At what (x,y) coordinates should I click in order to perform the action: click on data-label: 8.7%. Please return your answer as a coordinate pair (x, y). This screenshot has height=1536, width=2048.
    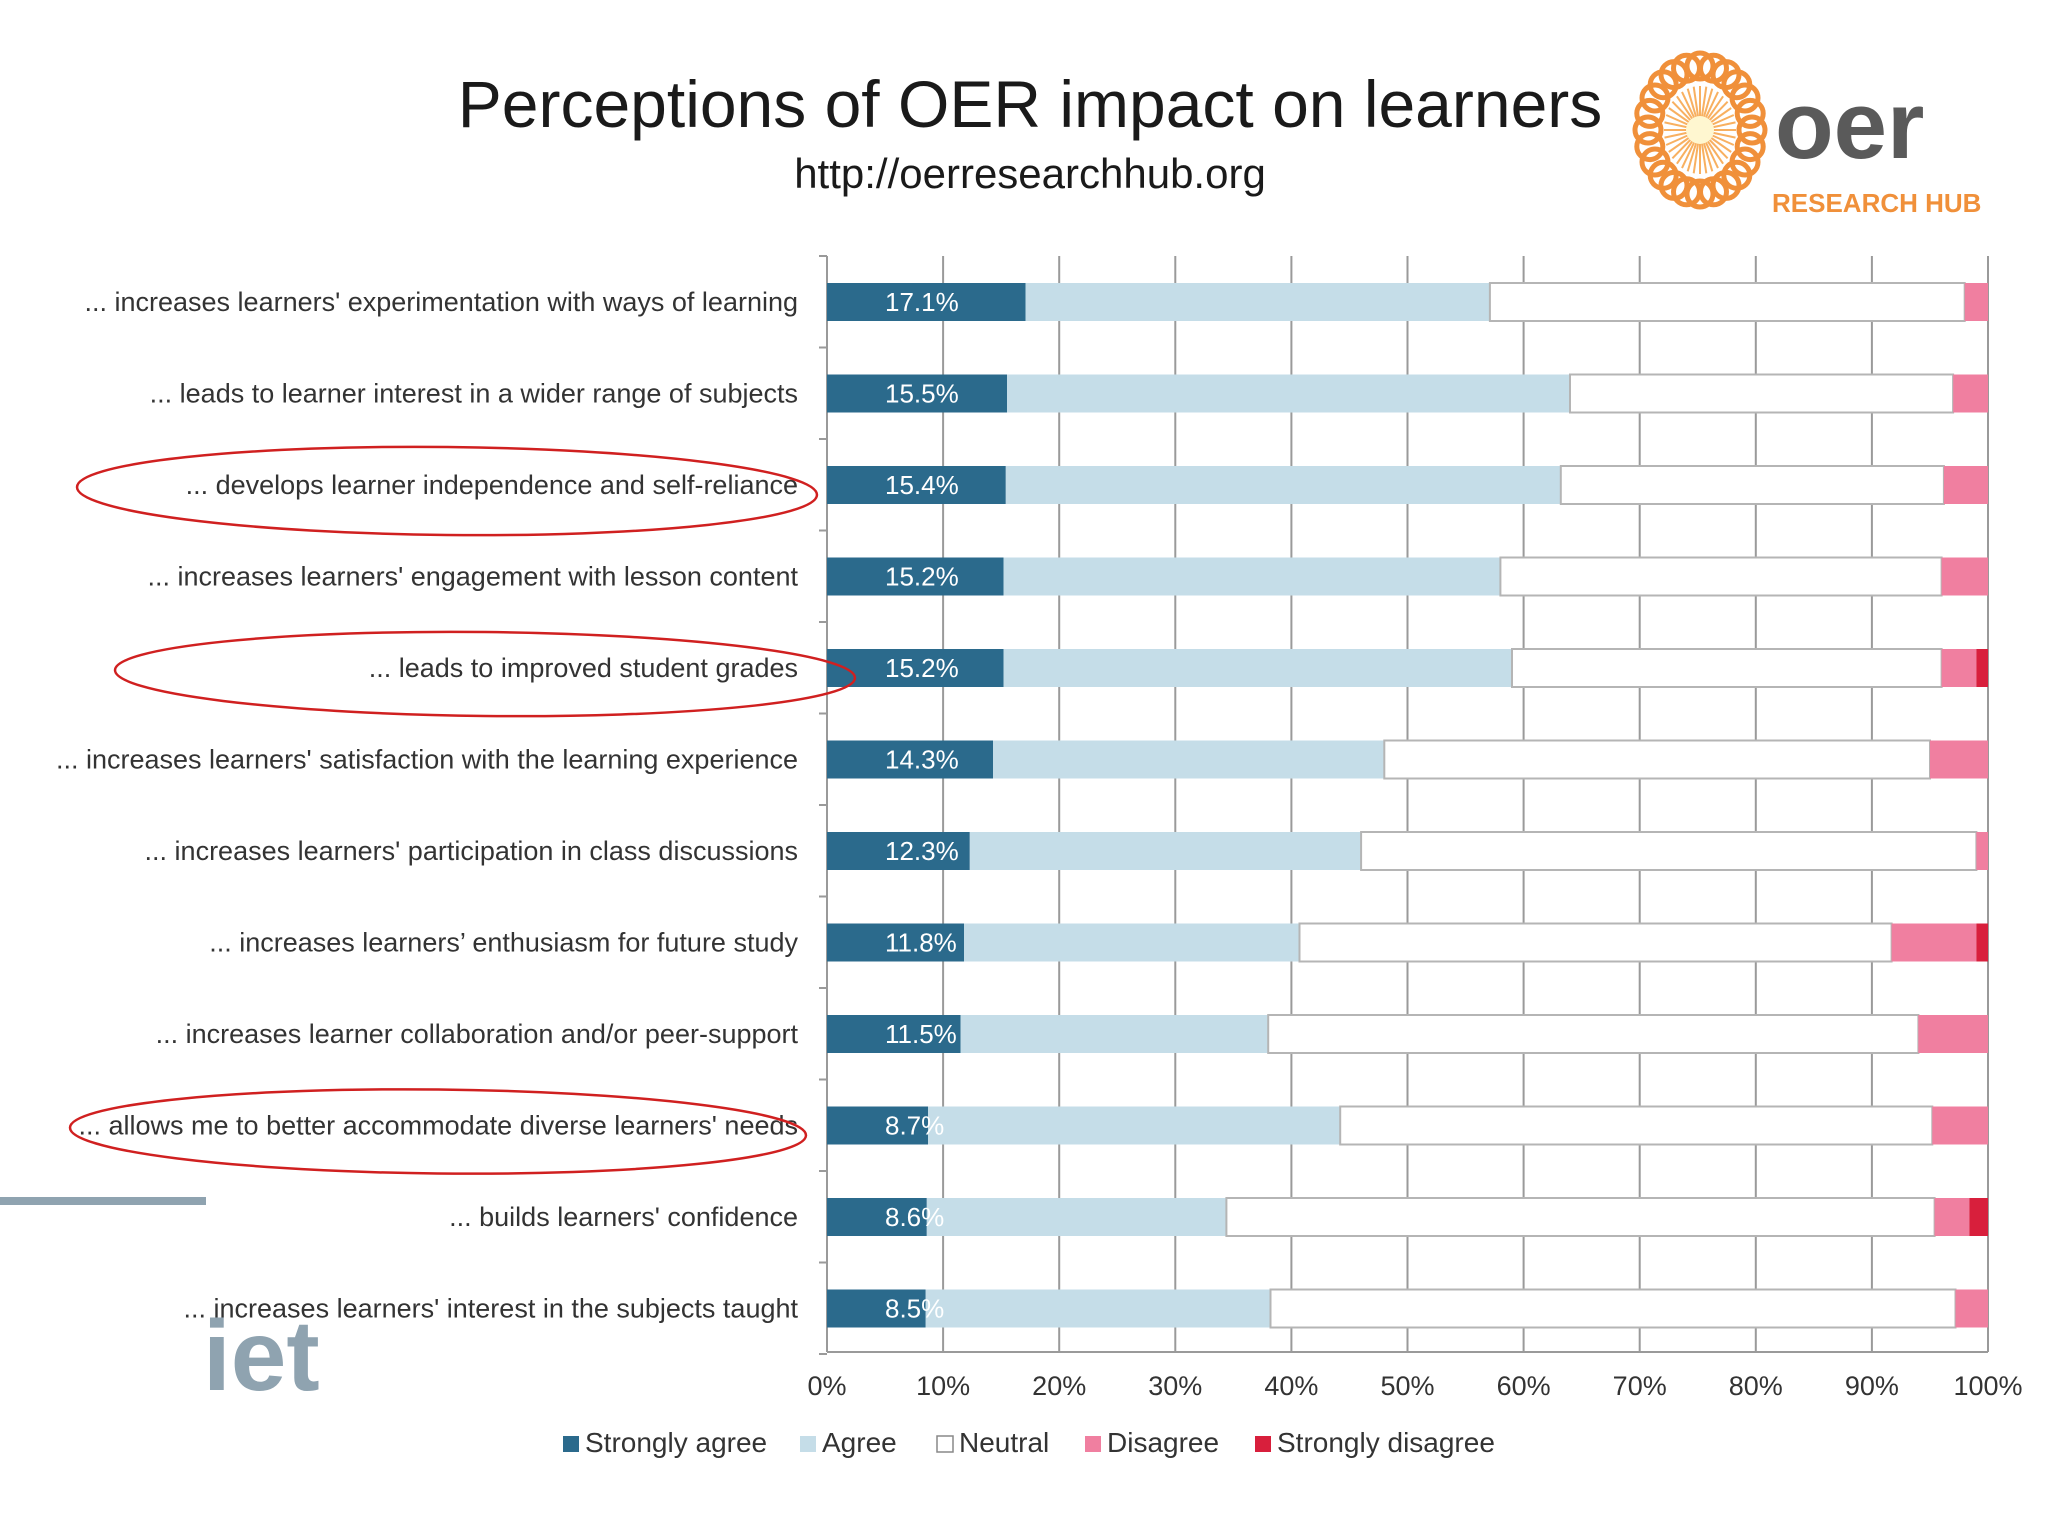
    Looking at the image, I should click on (914, 1126).